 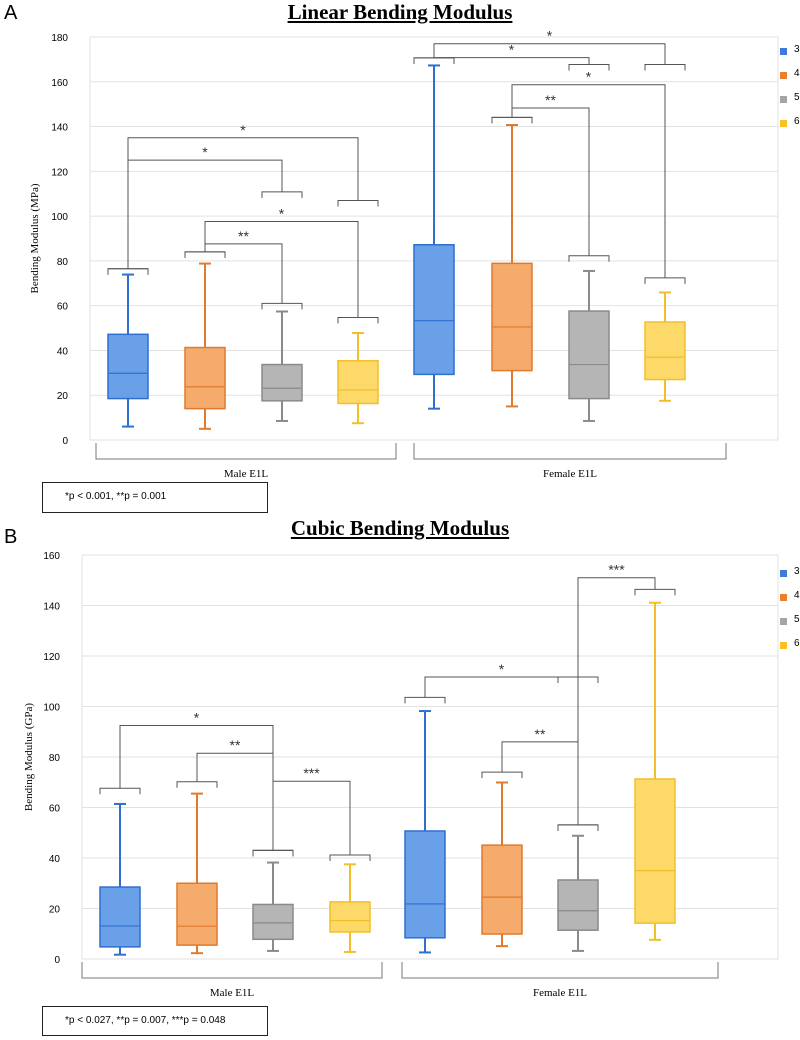 What do you see at coordinates (797, 97) in the screenshot?
I see `legend-label: 5` at bounding box center [797, 97].